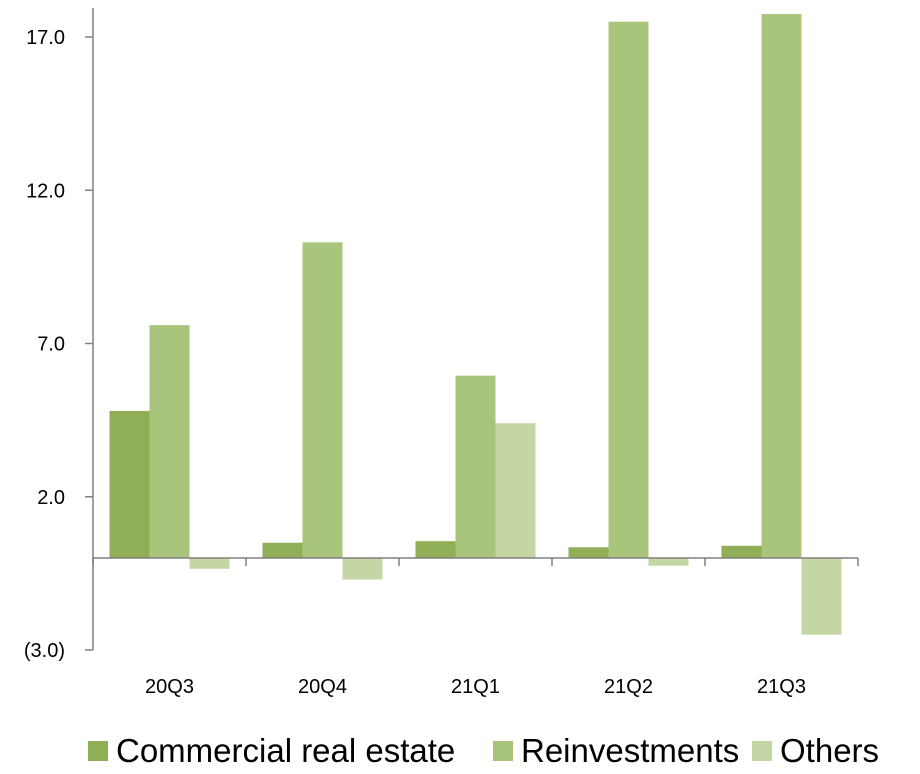 The width and height of the screenshot is (920, 774). I want to click on x-category-label: 20Q3, so click(169, 687).